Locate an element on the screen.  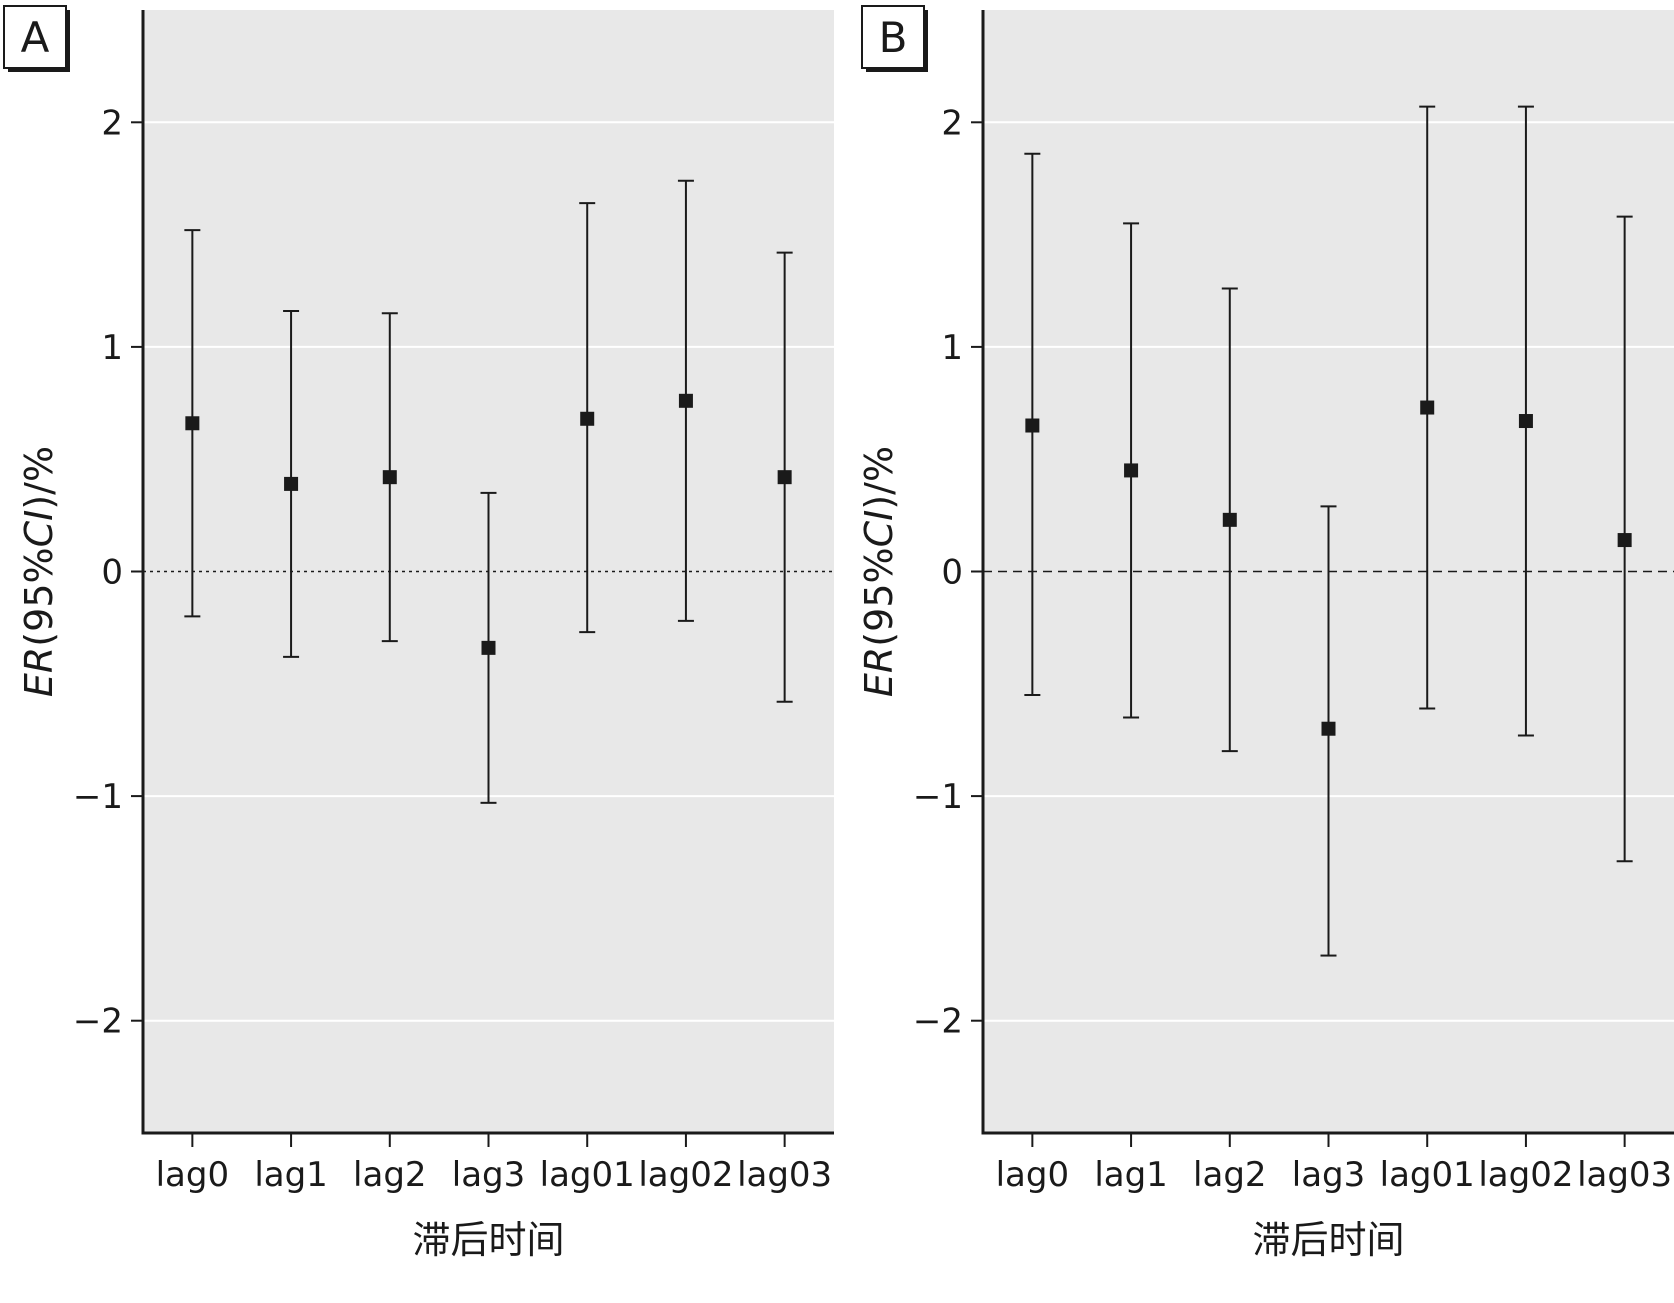
panel-letter: B is located at coordinates (893, 37).